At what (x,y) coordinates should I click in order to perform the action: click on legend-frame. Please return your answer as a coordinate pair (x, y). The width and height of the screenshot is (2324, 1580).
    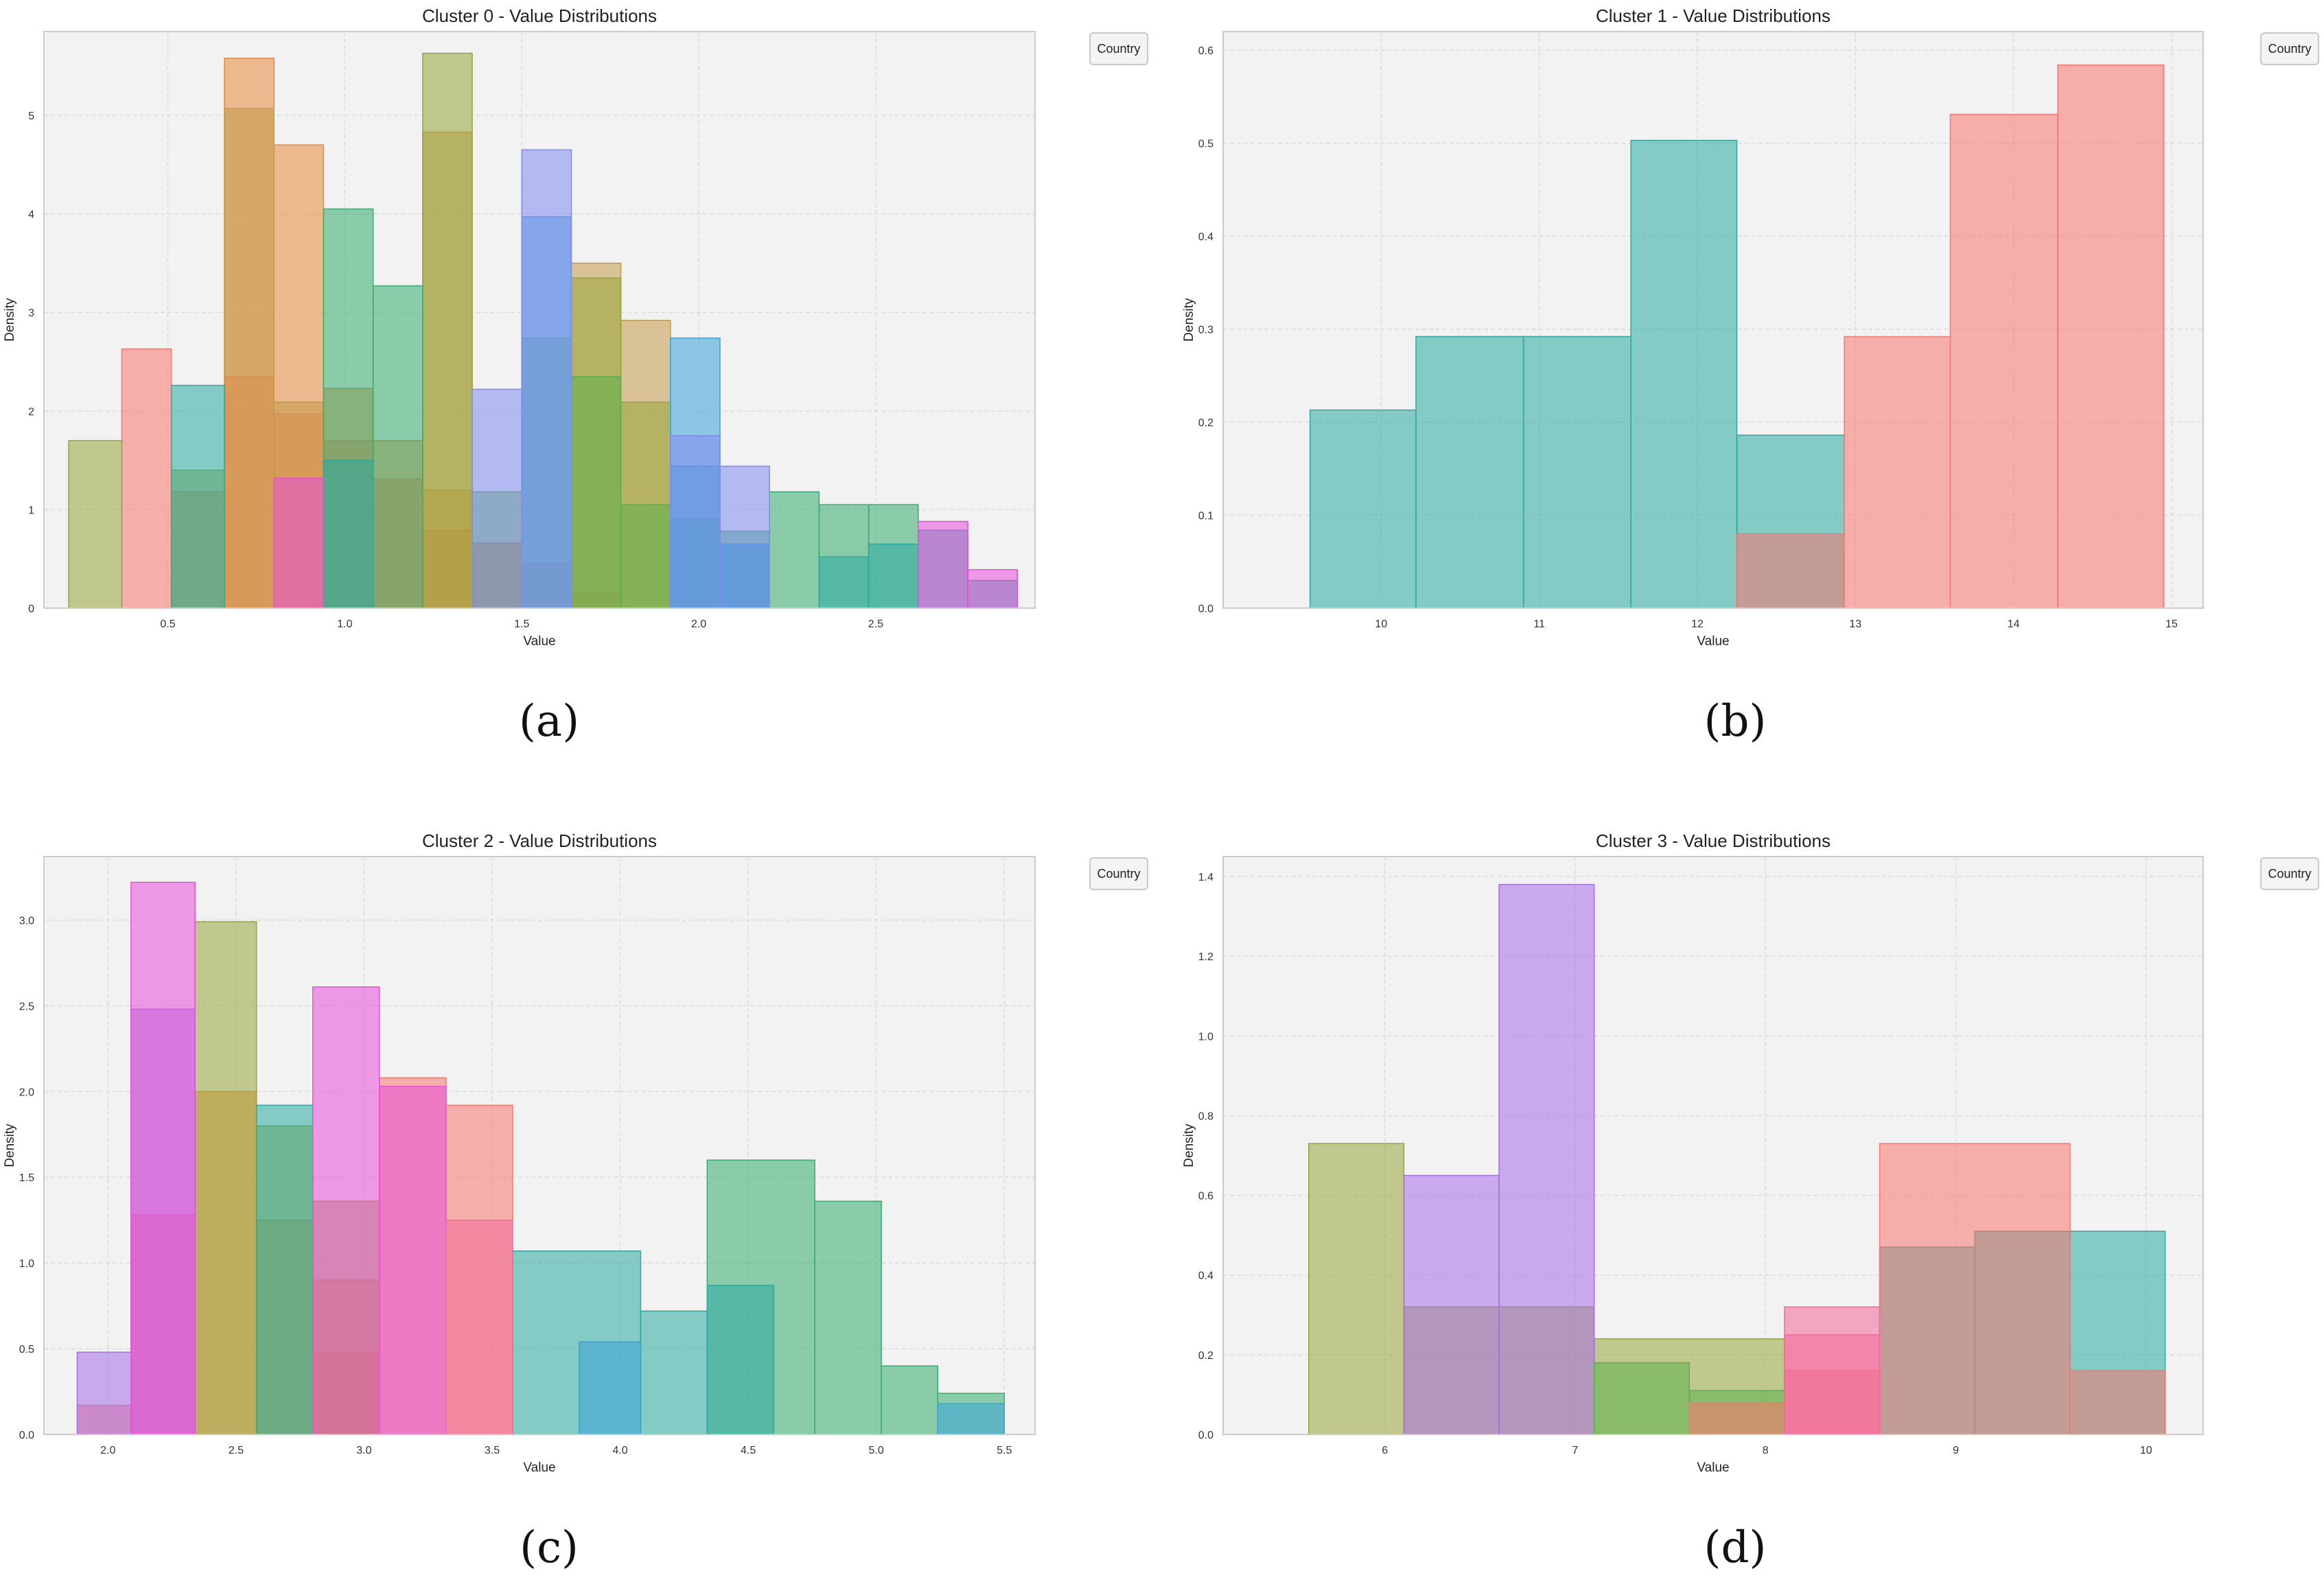
    Looking at the image, I should click on (2289, 873).